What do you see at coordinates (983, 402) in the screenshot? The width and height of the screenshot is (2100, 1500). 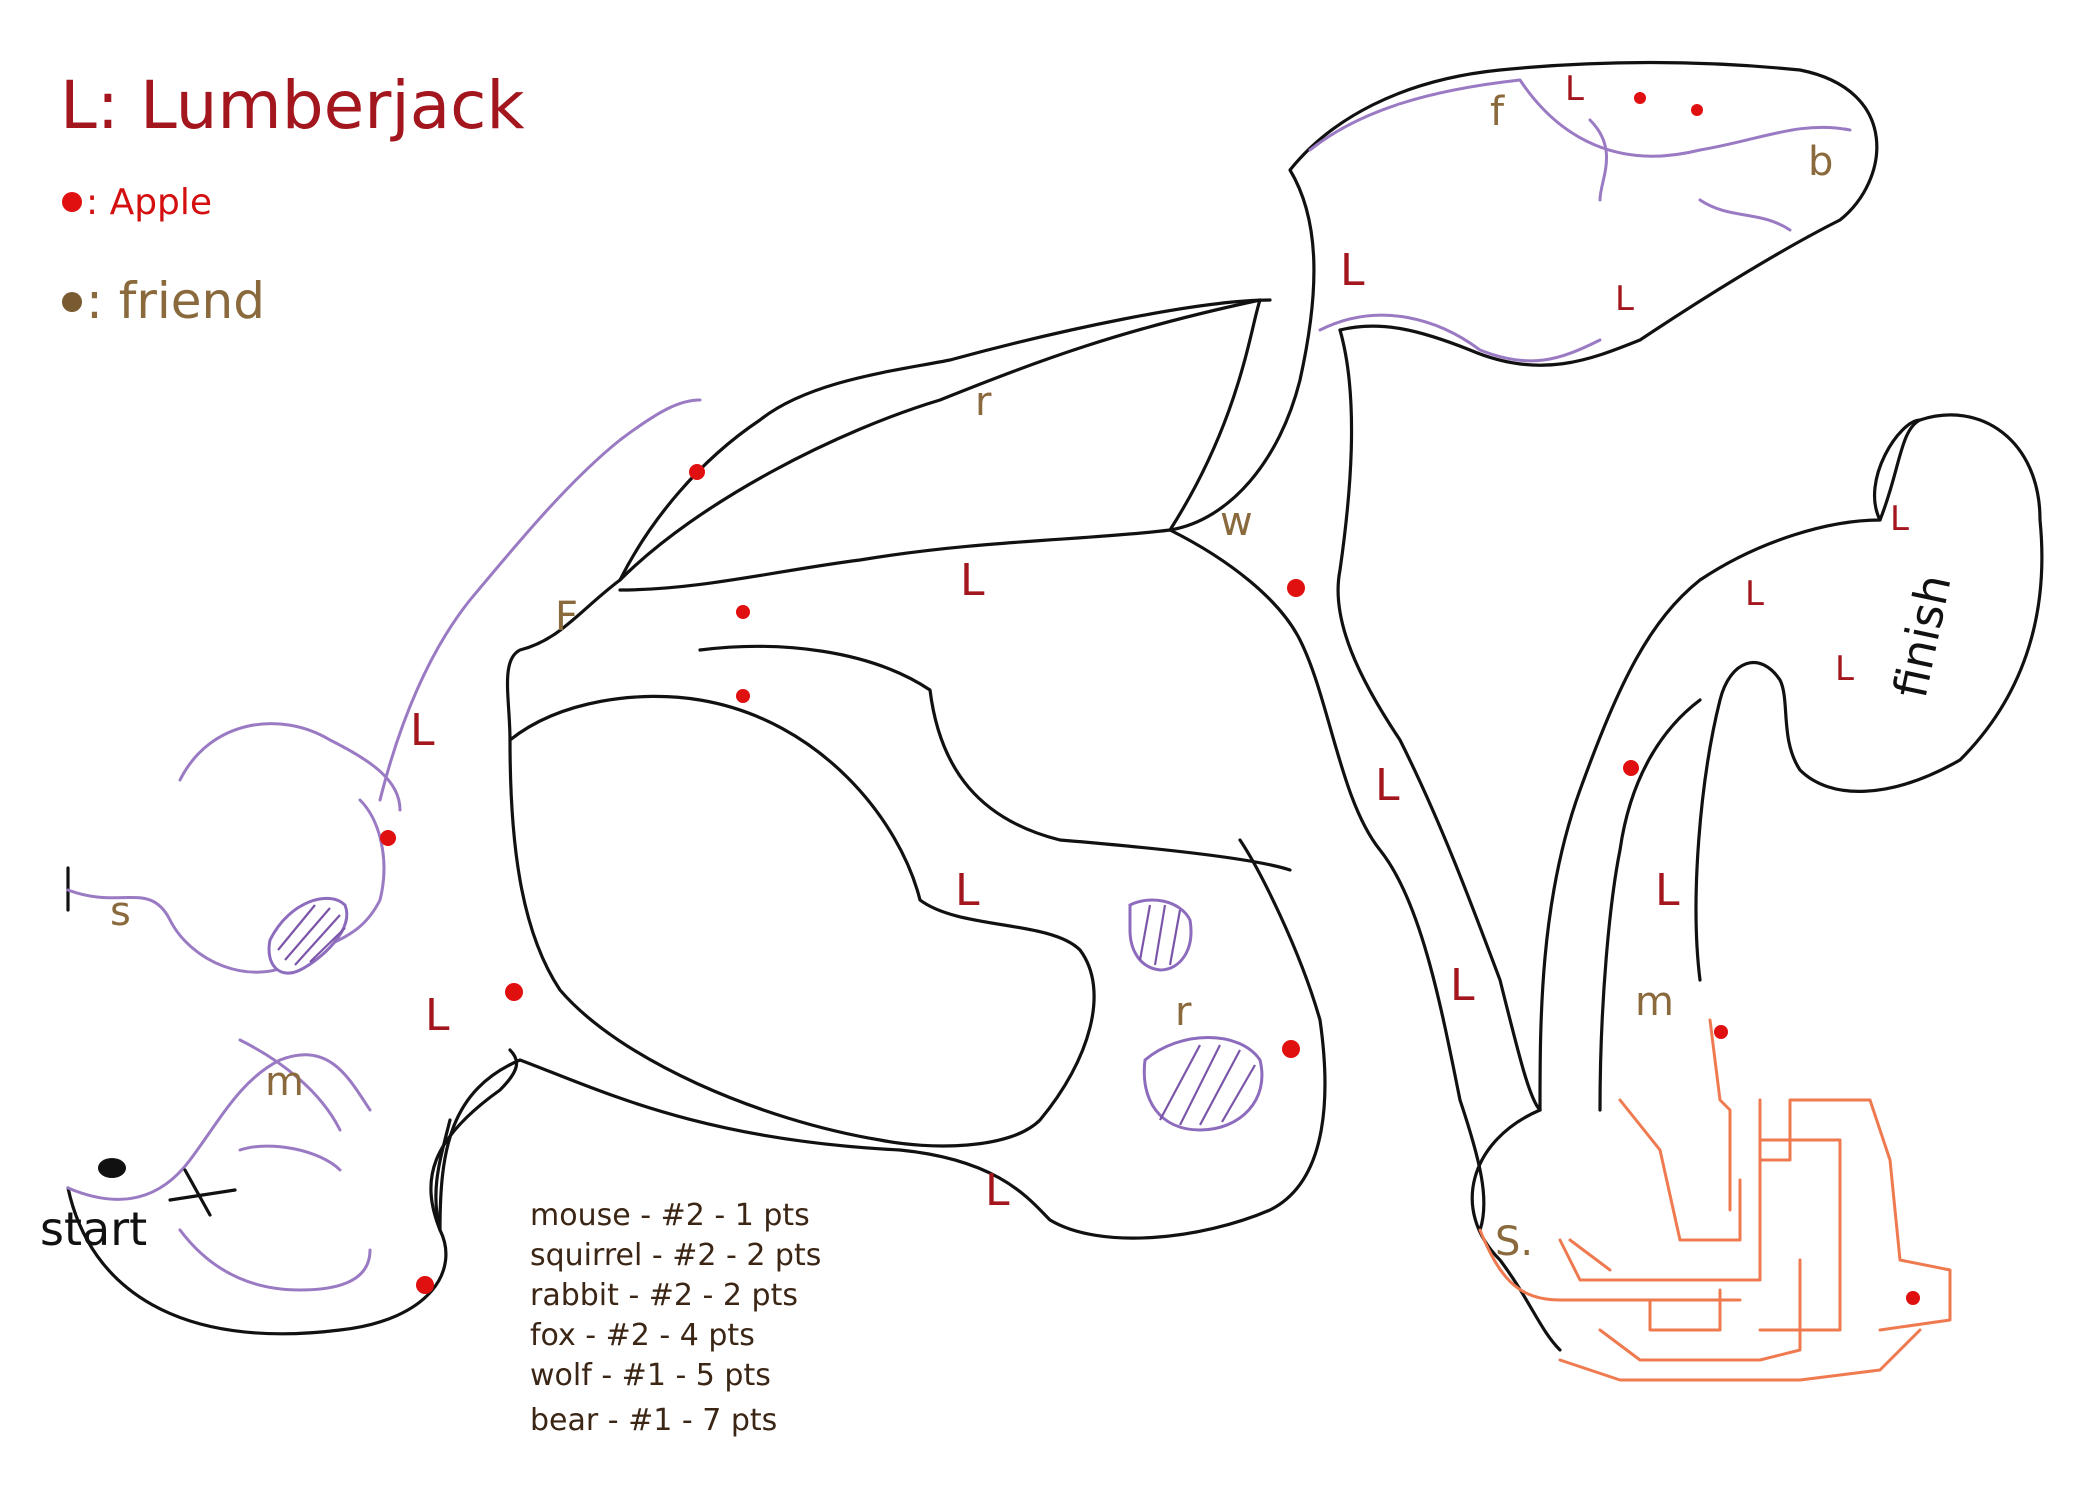 I see `friend-rabbit-top: r` at bounding box center [983, 402].